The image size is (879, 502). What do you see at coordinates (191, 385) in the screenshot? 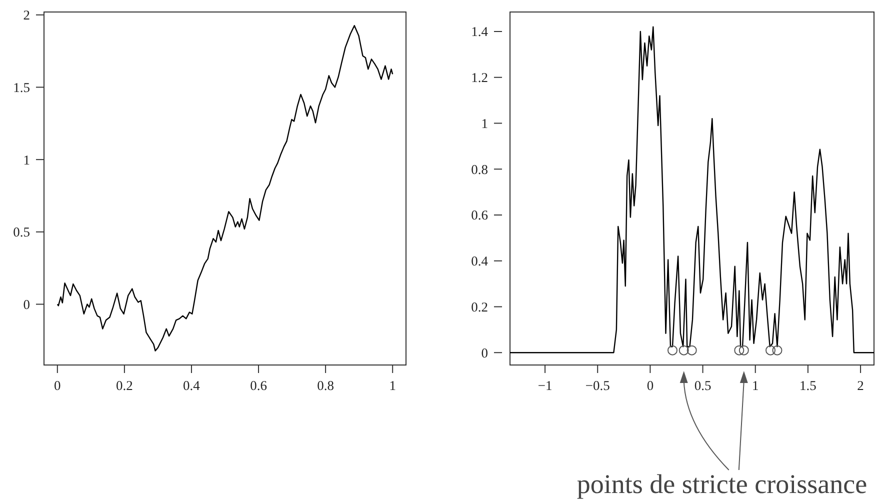
I see `x-tick-label: 0.4` at bounding box center [191, 385].